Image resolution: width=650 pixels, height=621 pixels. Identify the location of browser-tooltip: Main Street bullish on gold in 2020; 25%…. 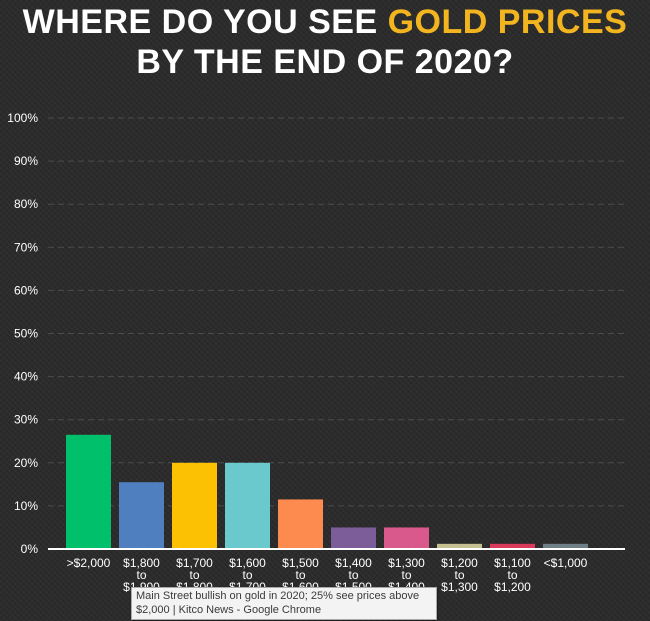
(284, 603).